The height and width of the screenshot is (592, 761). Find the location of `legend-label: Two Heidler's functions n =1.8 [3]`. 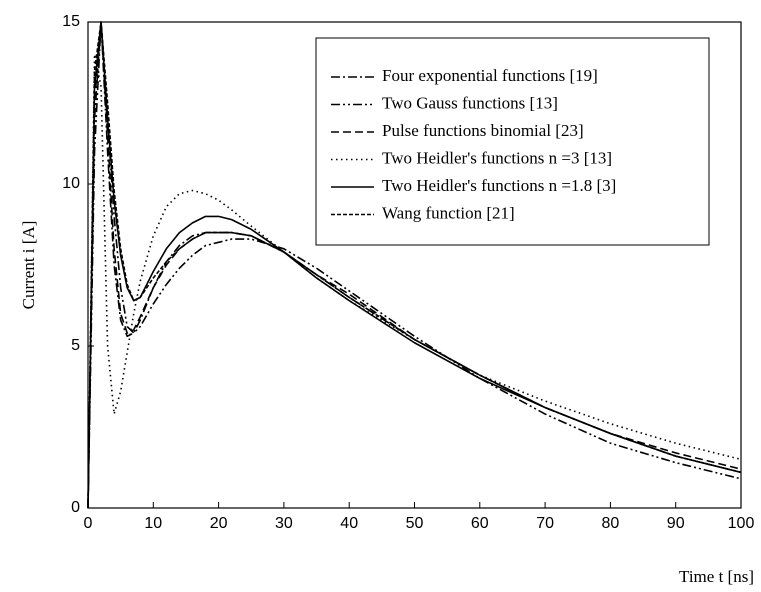

legend-label: Two Heidler's functions n =1.8 [3] is located at coordinates (499, 185).